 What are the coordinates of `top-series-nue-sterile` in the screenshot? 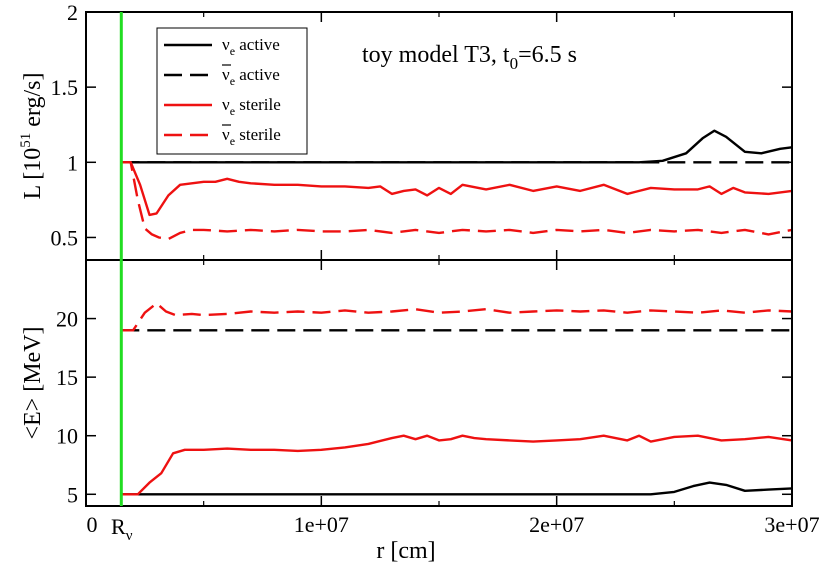 It's located at (457, 189).